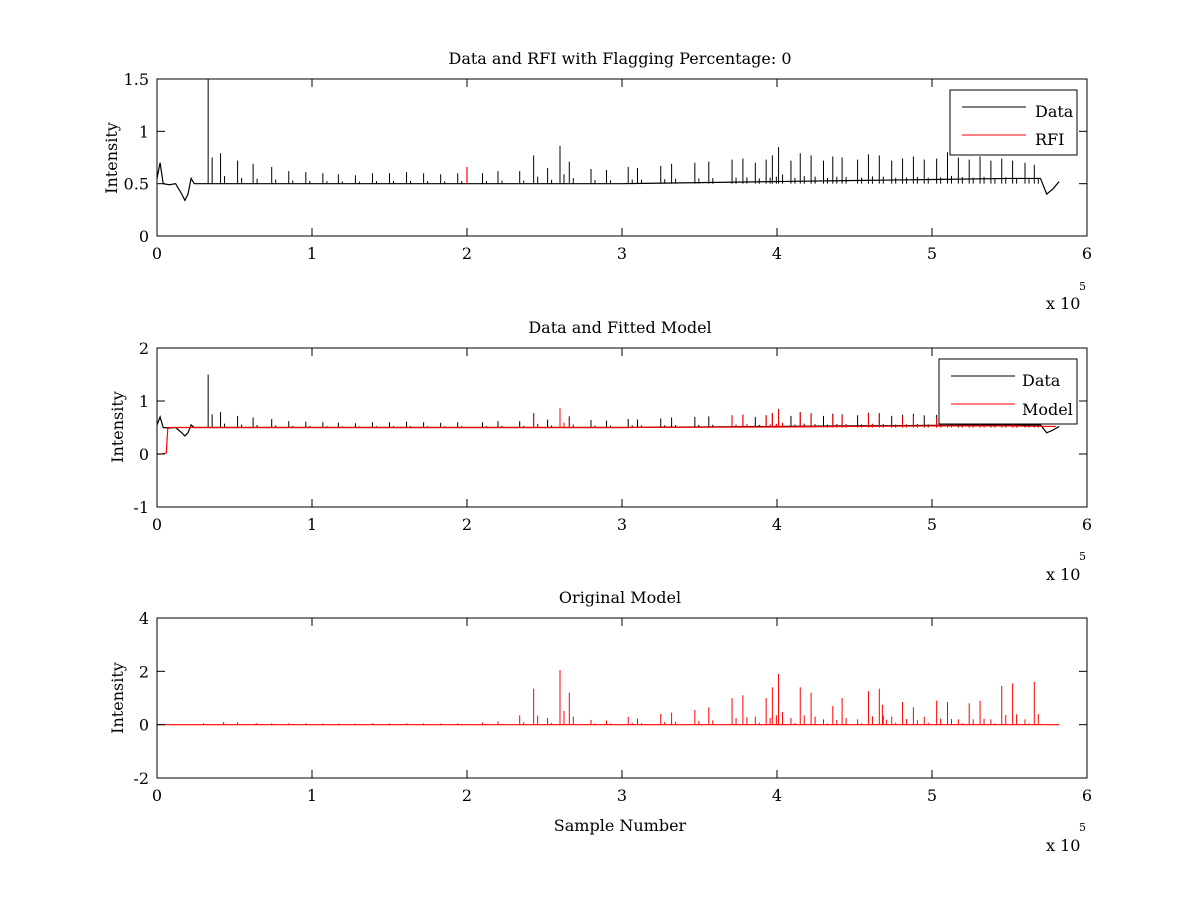 This screenshot has width=1200, height=900. Describe the element at coordinates (144, 618) in the screenshot. I see `panel-3-y-tick-label: 4` at that location.